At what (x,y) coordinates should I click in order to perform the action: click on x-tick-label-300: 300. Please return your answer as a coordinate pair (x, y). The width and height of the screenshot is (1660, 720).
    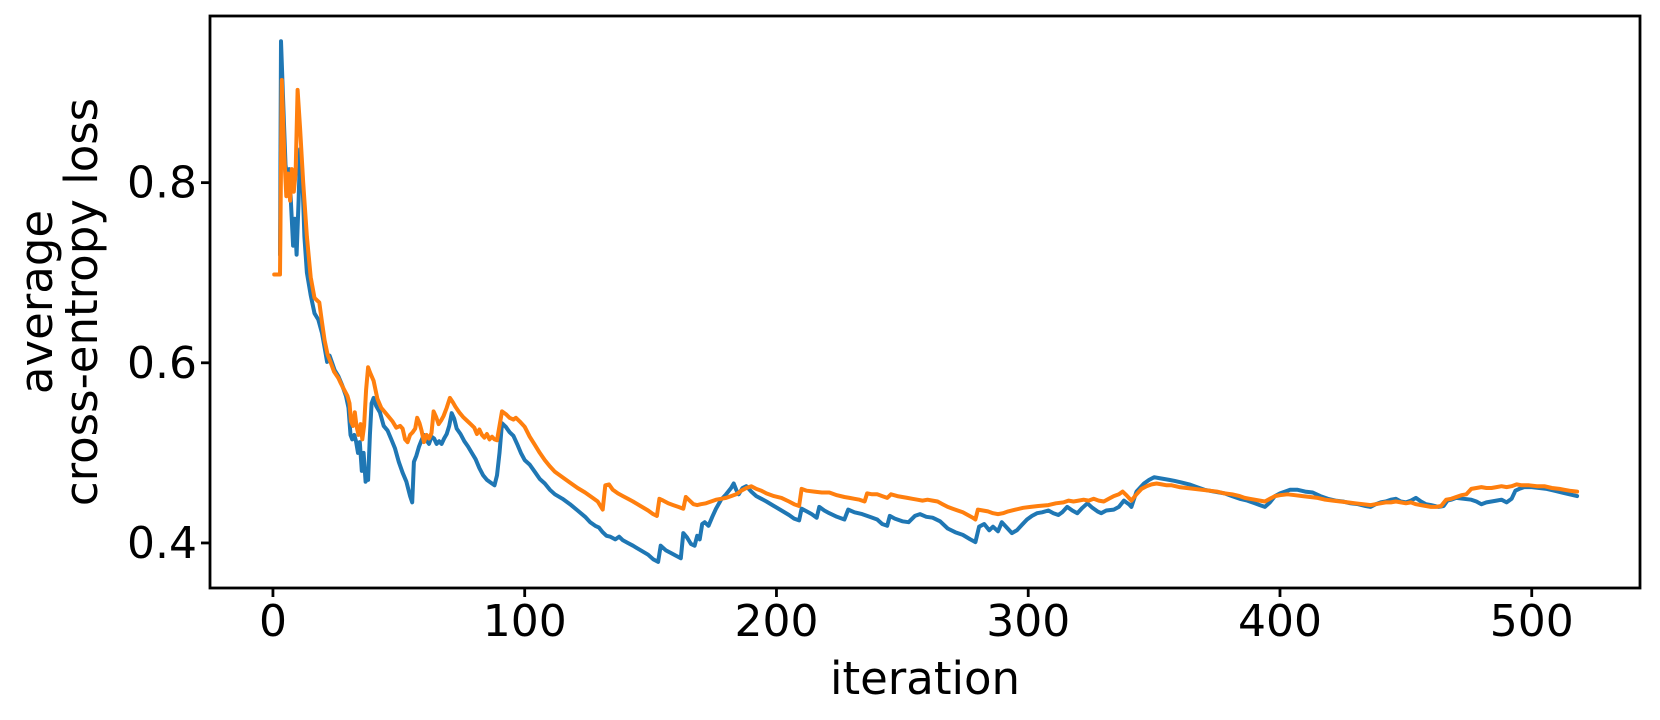
    Looking at the image, I should click on (1028, 621).